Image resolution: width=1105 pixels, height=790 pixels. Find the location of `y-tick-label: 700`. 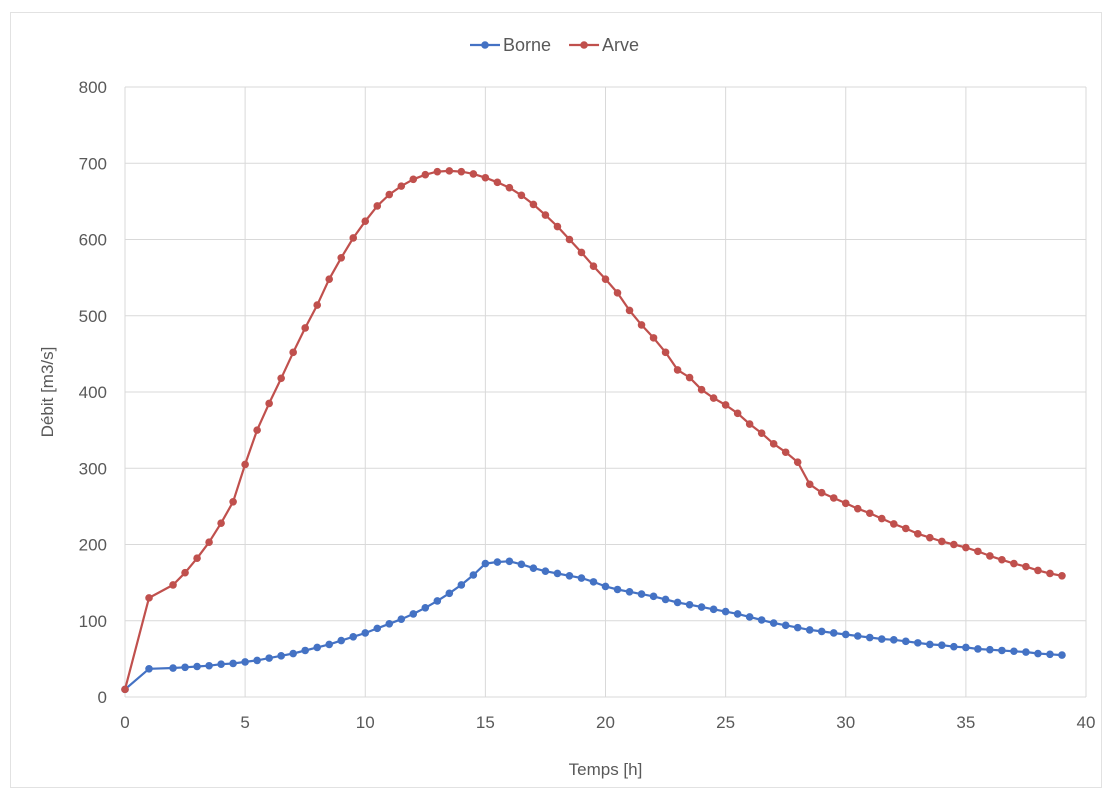

y-tick-label: 700 is located at coordinates (93, 163).